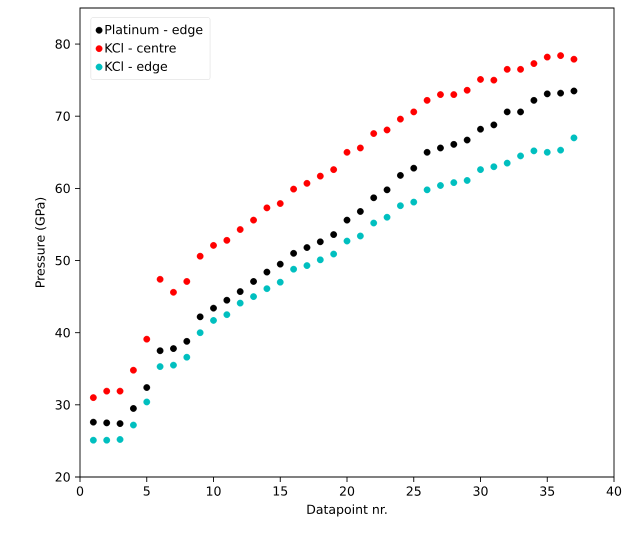 This screenshot has height=547, width=628. I want to click on legend-label: KCl - centre, so click(141, 47).